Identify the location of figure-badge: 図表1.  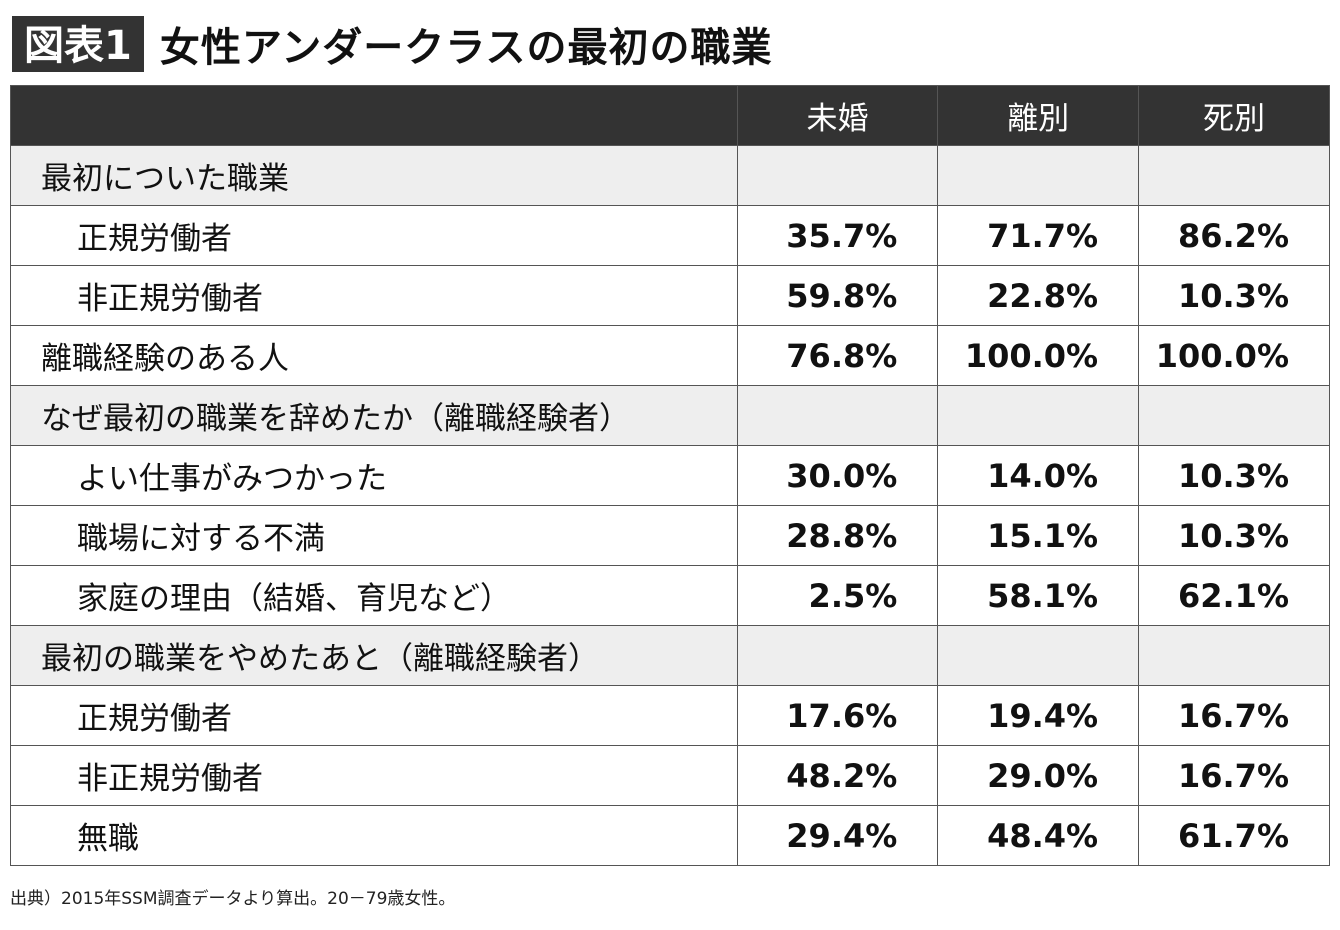
(78, 44).